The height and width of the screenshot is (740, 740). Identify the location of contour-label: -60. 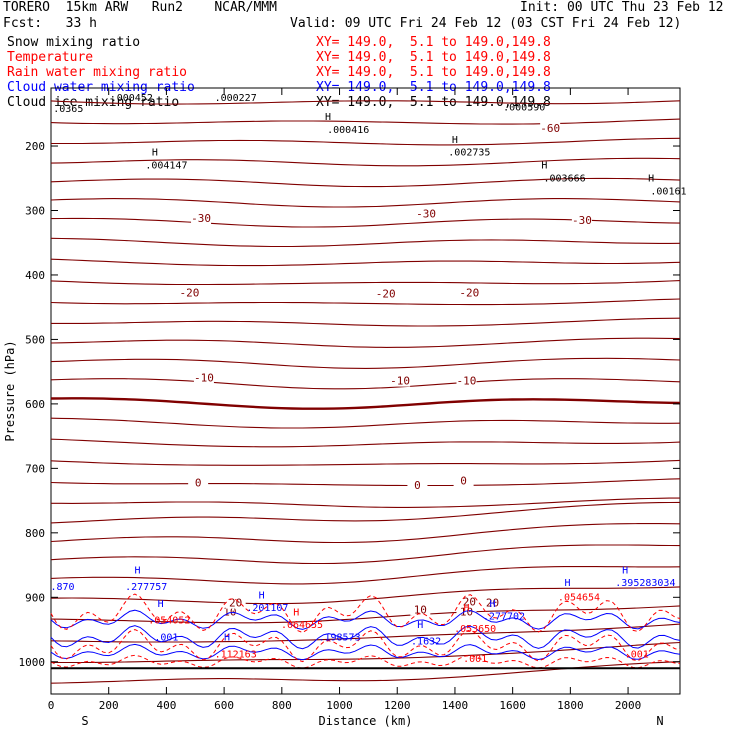
(550, 128).